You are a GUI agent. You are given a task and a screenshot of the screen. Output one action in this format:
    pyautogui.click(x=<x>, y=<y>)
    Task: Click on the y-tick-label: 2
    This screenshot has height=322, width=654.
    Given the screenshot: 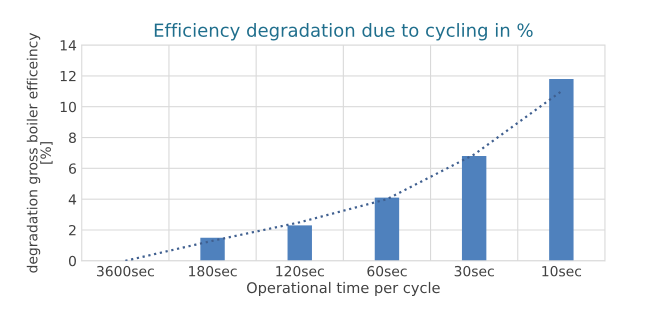 What is the action you would take?
    pyautogui.click(x=72, y=230)
    